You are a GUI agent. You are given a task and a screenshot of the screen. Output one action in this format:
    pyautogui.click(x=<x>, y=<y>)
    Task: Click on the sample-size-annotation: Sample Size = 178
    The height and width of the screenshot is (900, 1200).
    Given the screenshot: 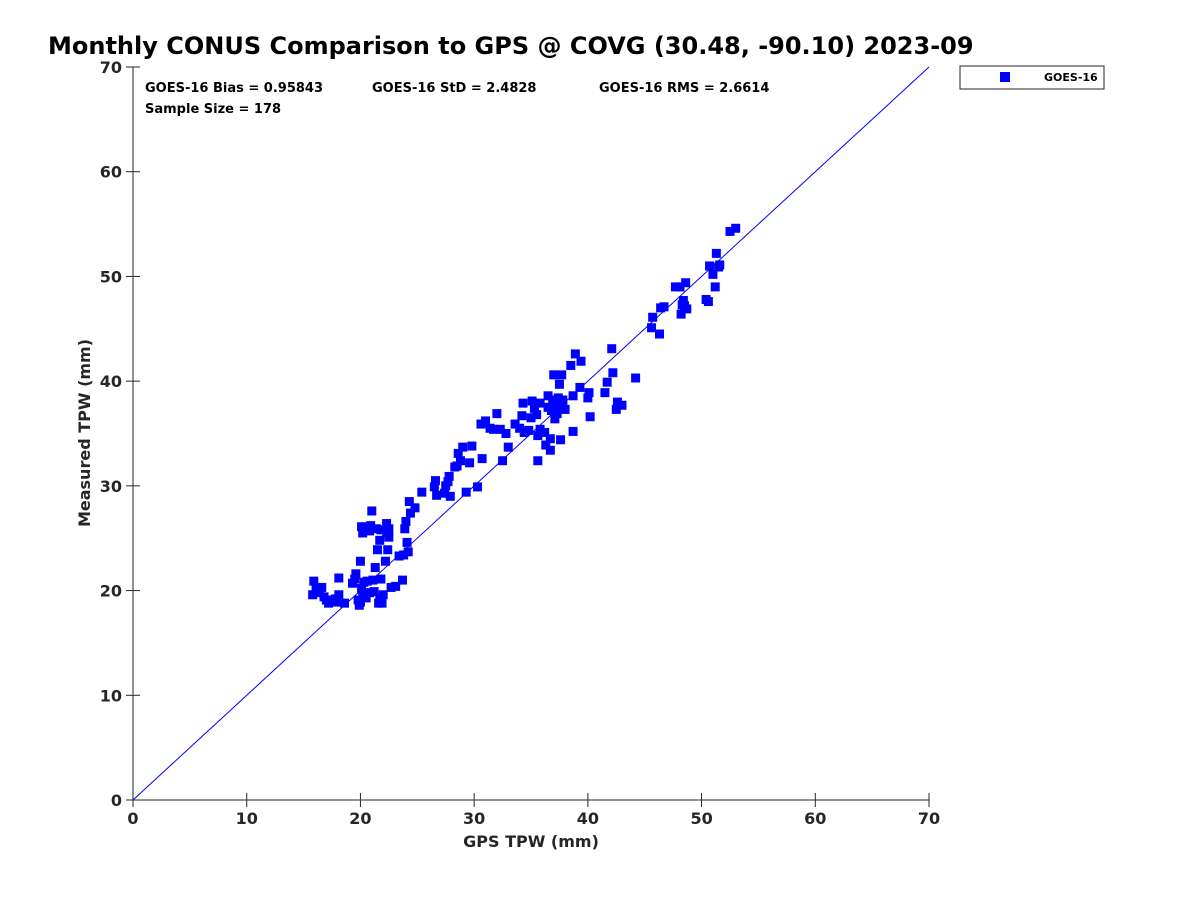 What is the action you would take?
    pyautogui.click(x=213, y=109)
    